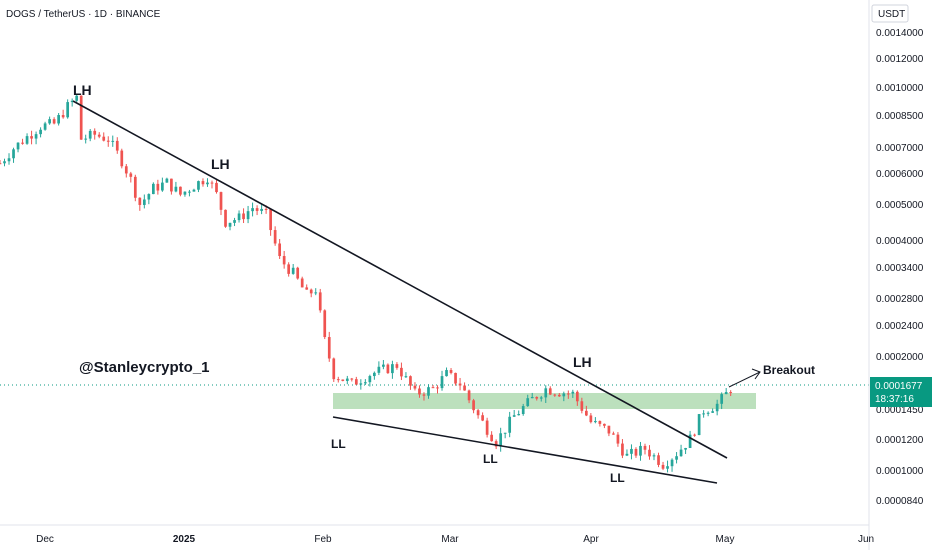  Describe the element at coordinates (525, 450) in the screenshot. I see `descending-support-line` at that location.